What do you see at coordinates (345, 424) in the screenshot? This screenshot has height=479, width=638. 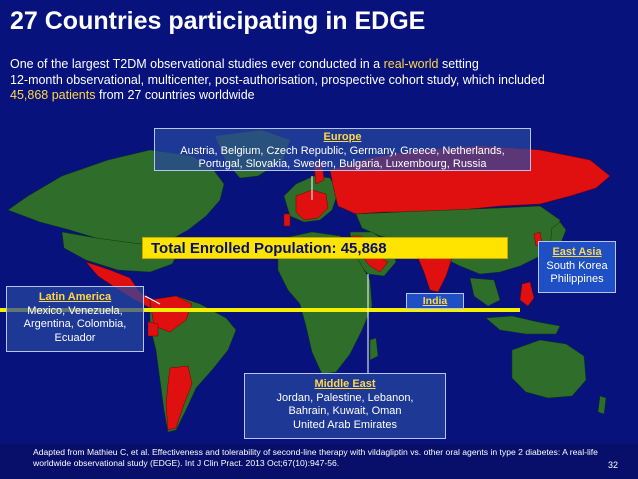 I see `middle-east-line-3: United Arab Emirates` at bounding box center [345, 424].